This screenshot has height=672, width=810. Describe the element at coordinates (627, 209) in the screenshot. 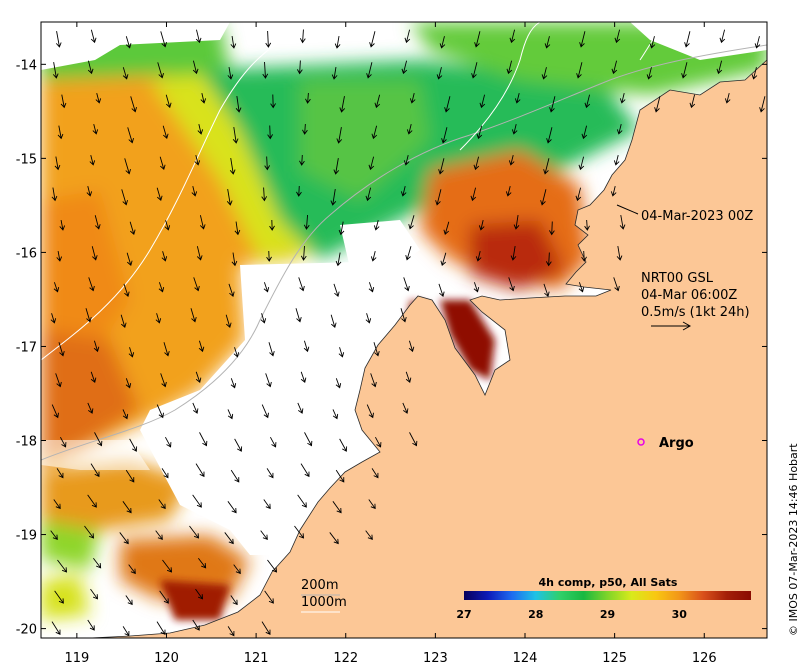

I see `timestamp-leader` at that location.